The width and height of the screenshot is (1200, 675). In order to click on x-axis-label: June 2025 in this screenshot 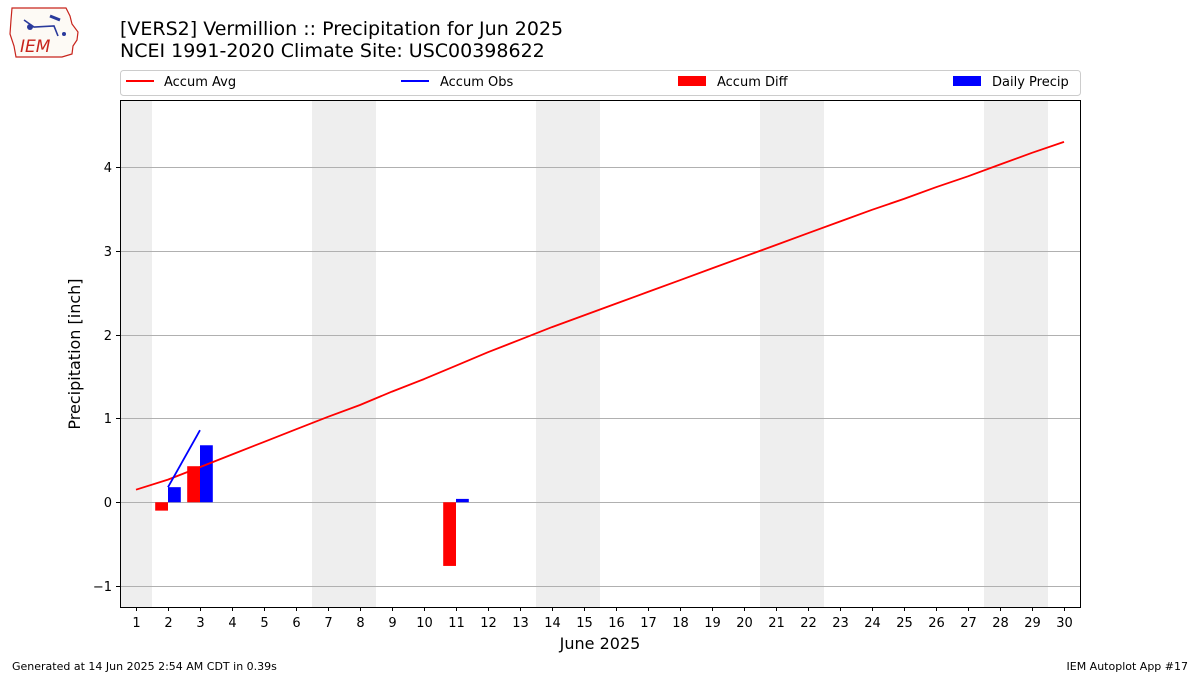, I will do `click(600, 643)`.